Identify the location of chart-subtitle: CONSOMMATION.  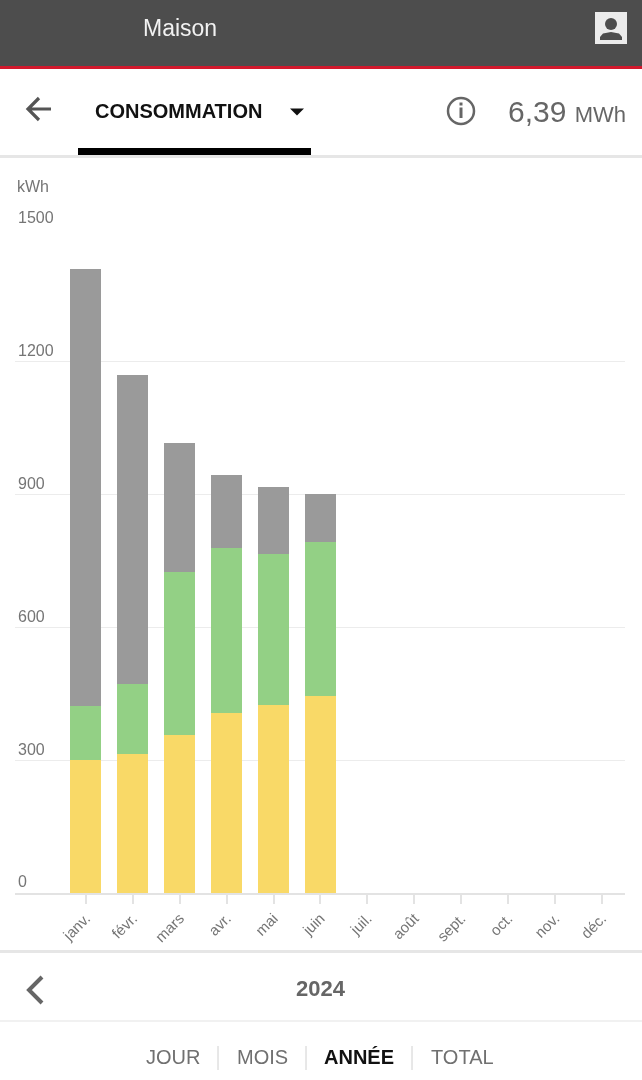
(179, 111).